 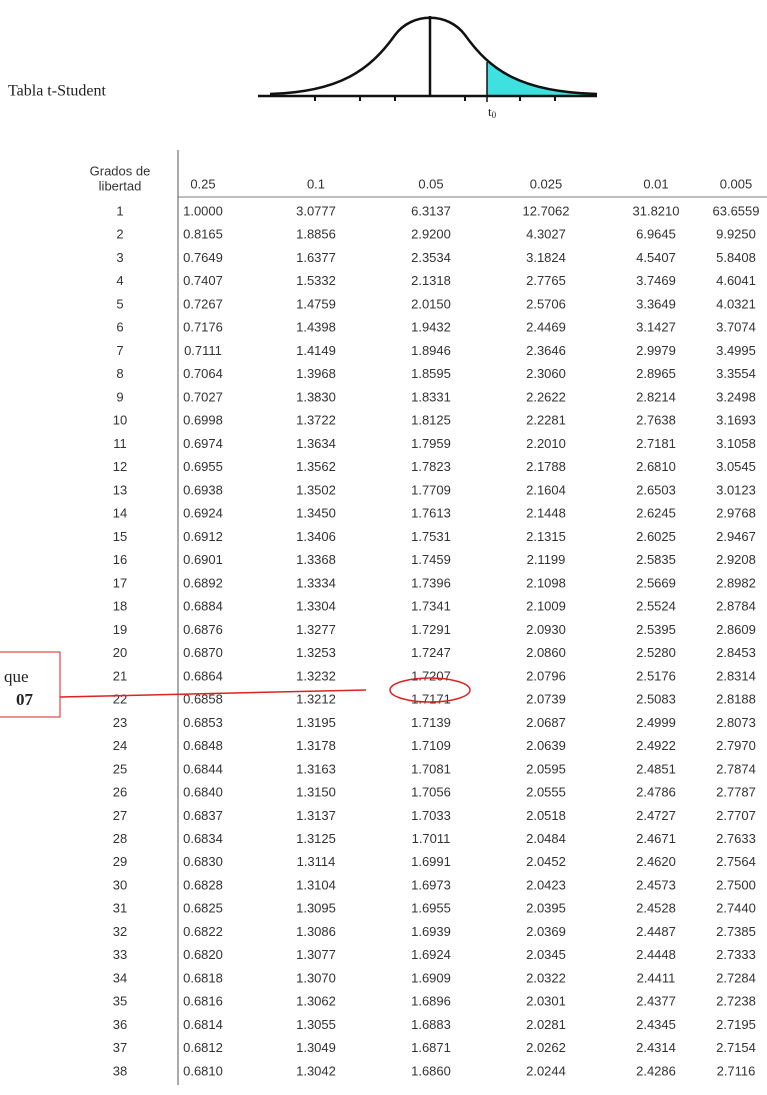 I want to click on cell: 2.7154, so click(x=736, y=1047).